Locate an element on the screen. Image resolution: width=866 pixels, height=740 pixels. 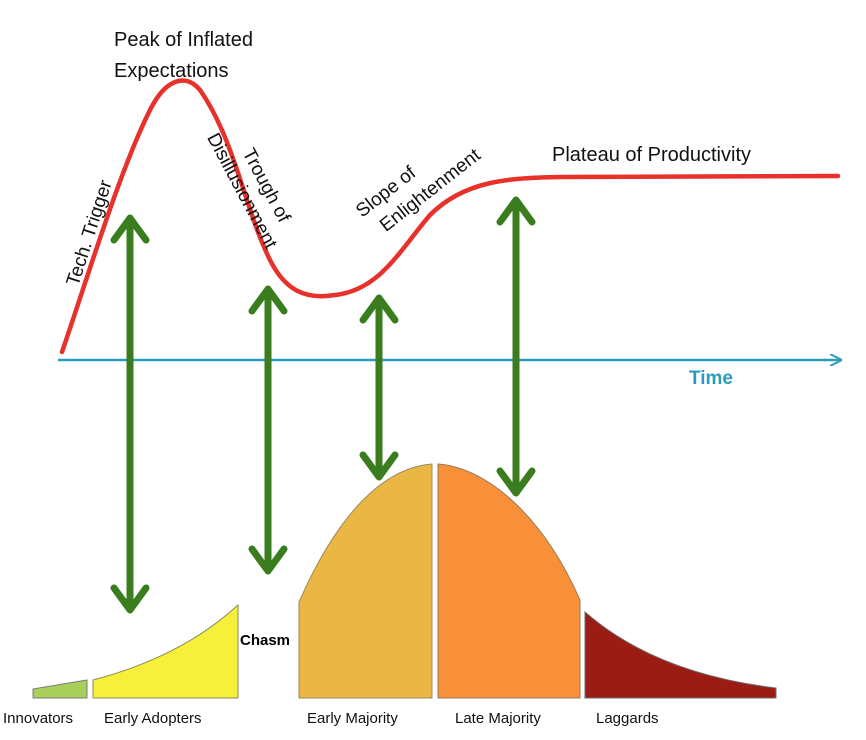
innovators-label: Innovators is located at coordinates (38, 718).